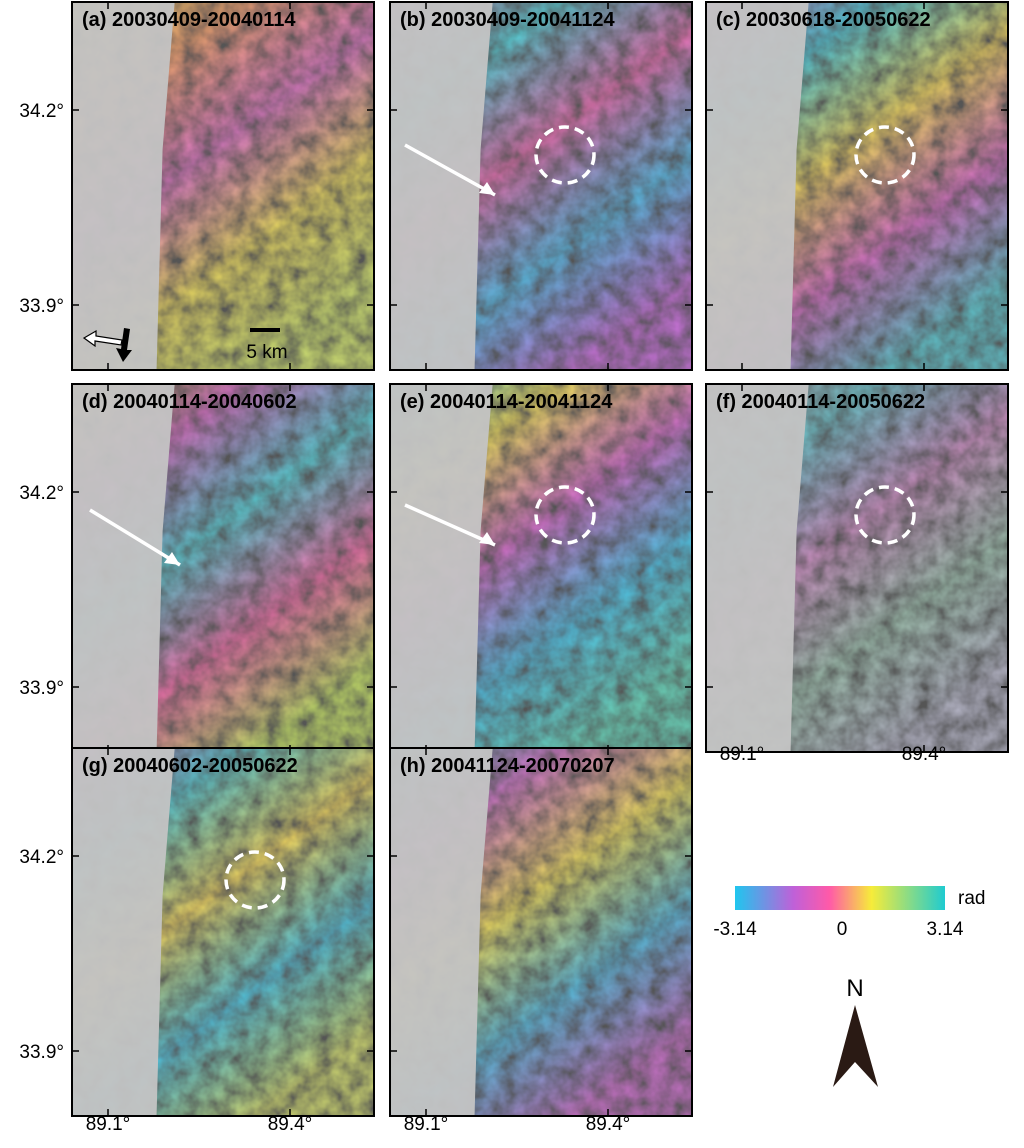 The width and height of the screenshot is (1024, 1148). What do you see at coordinates (266, 352) in the screenshot?
I see `scale-label: 5 km` at bounding box center [266, 352].